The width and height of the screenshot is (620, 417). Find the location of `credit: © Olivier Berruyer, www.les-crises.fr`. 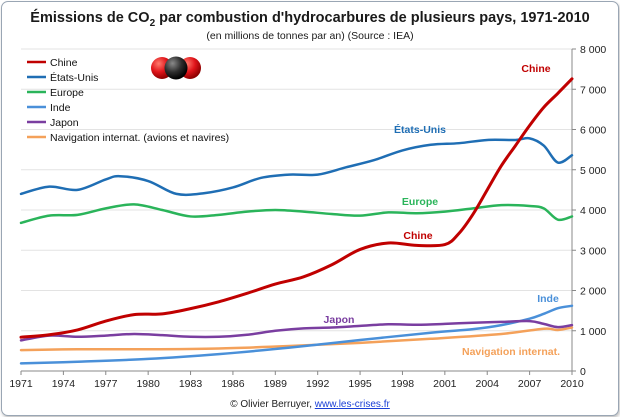

credit: © Olivier Berruyer, www.les-crises.fr is located at coordinates (310, 404).